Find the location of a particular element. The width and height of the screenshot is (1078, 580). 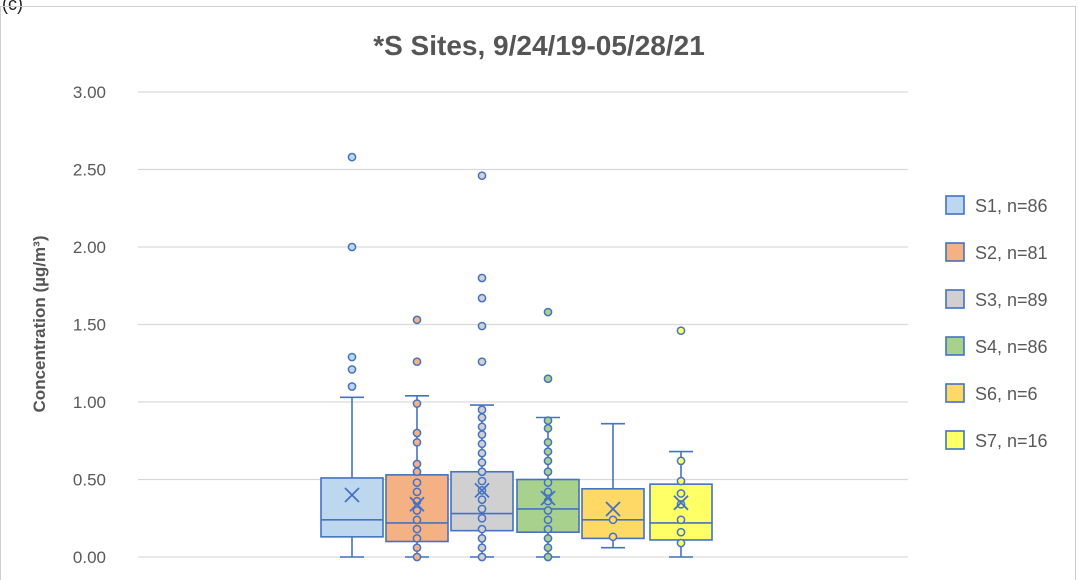

legend-label: S4, n=86 is located at coordinates (1011, 347).